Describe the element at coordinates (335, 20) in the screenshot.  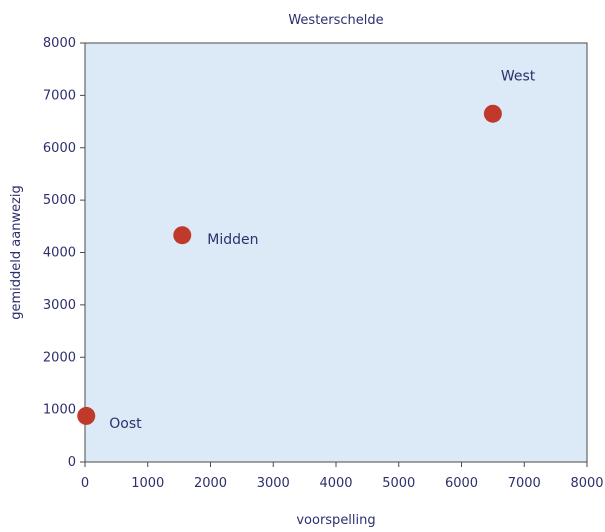
I see `chart-title: Westerschelde` at that location.